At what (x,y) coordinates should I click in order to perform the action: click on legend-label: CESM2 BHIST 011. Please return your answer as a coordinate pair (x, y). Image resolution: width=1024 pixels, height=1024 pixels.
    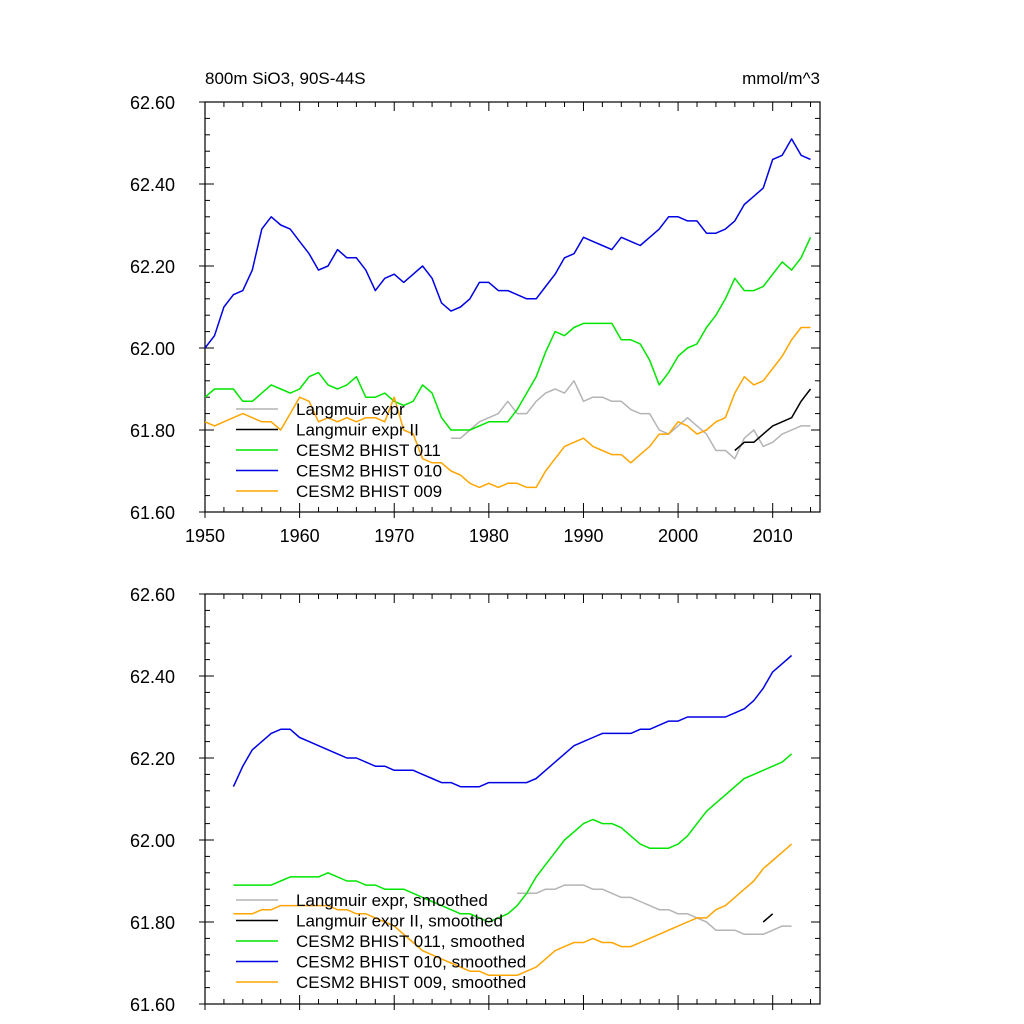
    Looking at the image, I should click on (368, 450).